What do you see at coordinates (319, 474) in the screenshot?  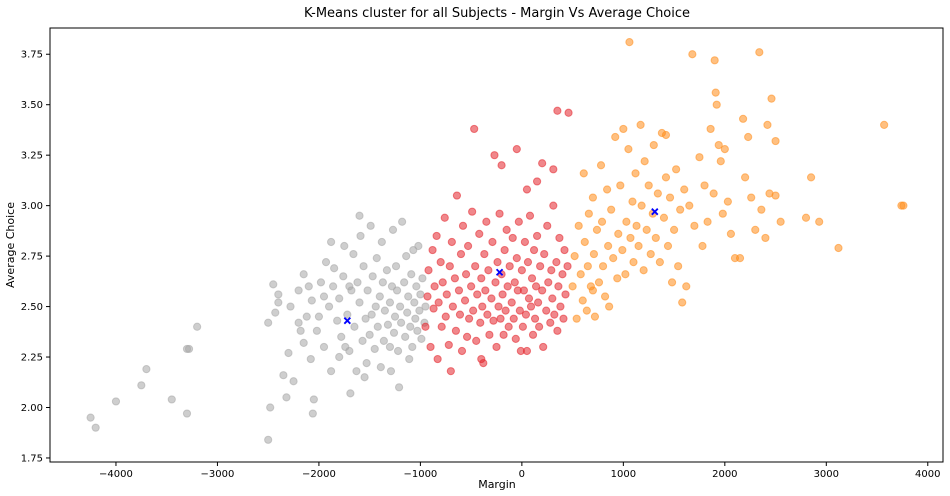 I see `x-tick-label: −2000` at bounding box center [319, 474].